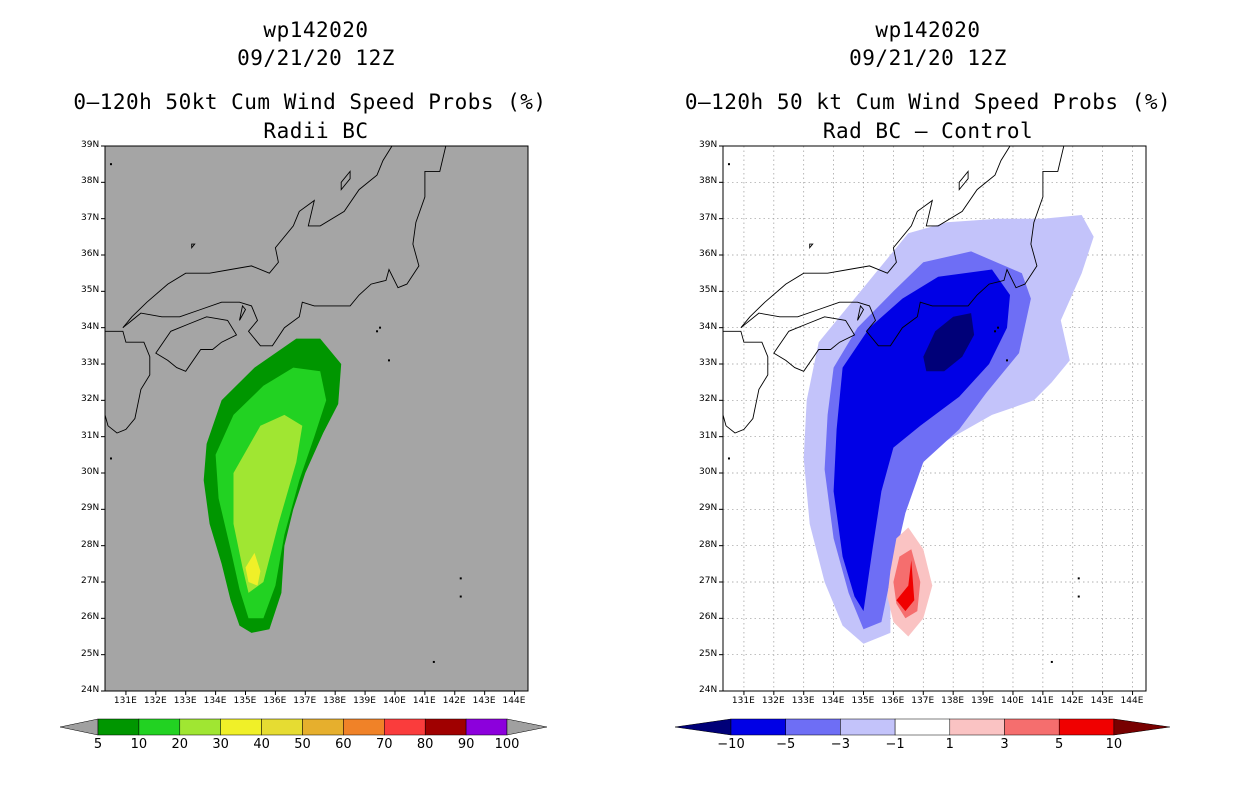 The width and height of the screenshot is (1236, 800). I want to click on right-colorbar-high-end, so click(1141, 727).